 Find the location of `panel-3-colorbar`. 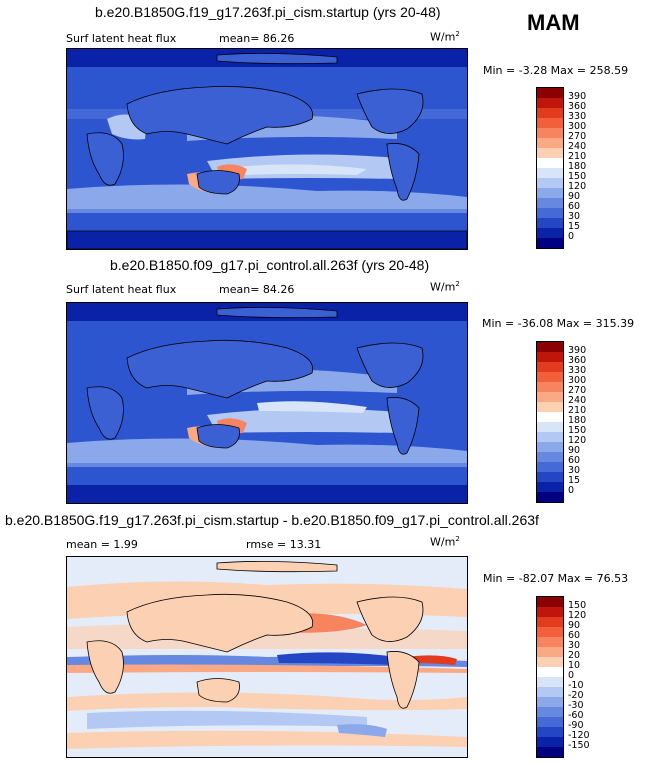

panel-3-colorbar is located at coordinates (550, 677).